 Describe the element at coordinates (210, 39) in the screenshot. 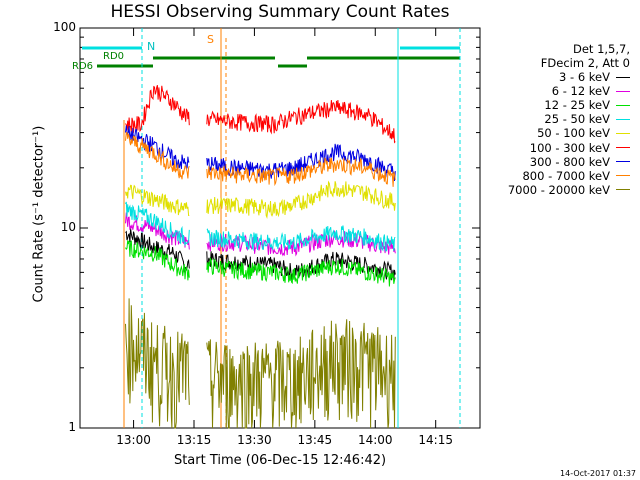

I see `marker-s: S` at that location.